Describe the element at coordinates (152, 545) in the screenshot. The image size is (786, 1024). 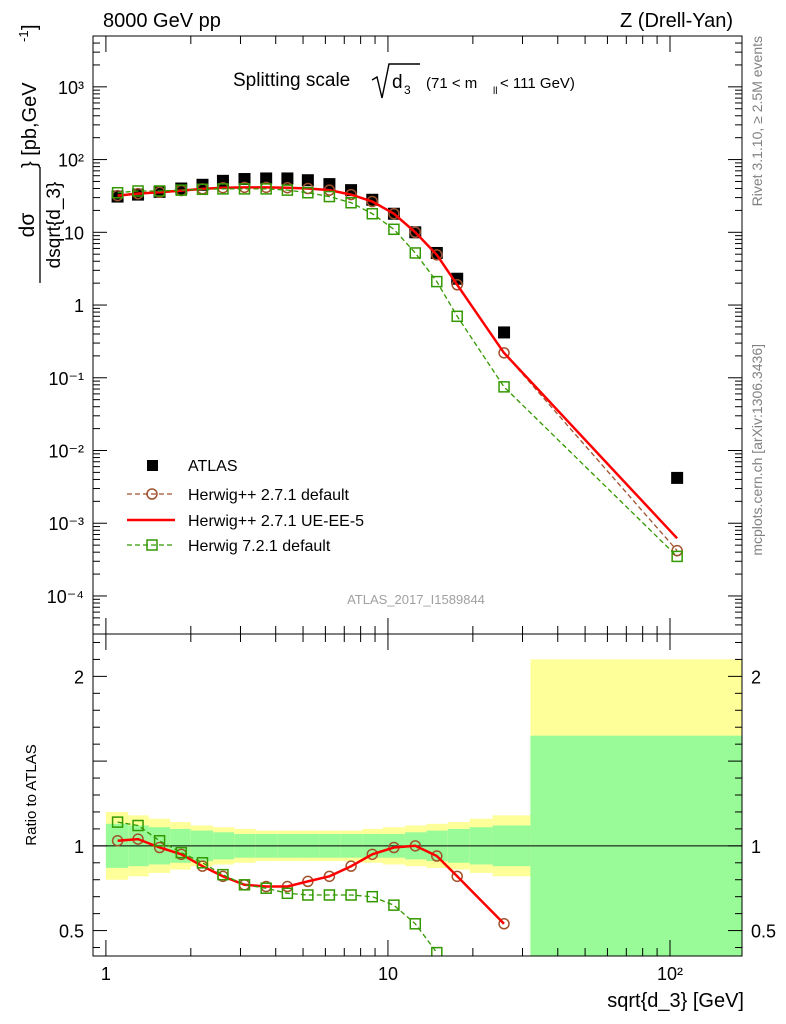
I see `legend-herwig7-marker` at that location.